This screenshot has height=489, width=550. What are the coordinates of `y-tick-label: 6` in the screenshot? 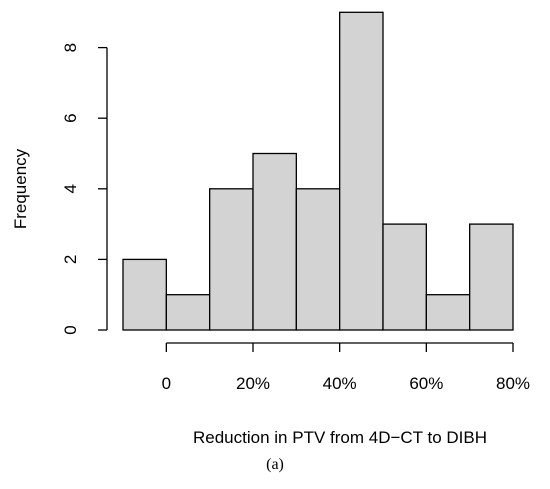 It's located at (70, 117).